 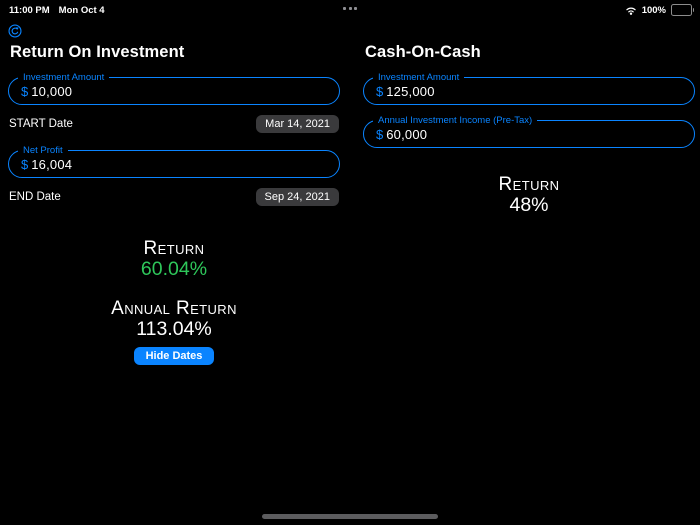 I want to click on end-date-row: END Date Sep 24, 2021, so click(x=174, y=197).